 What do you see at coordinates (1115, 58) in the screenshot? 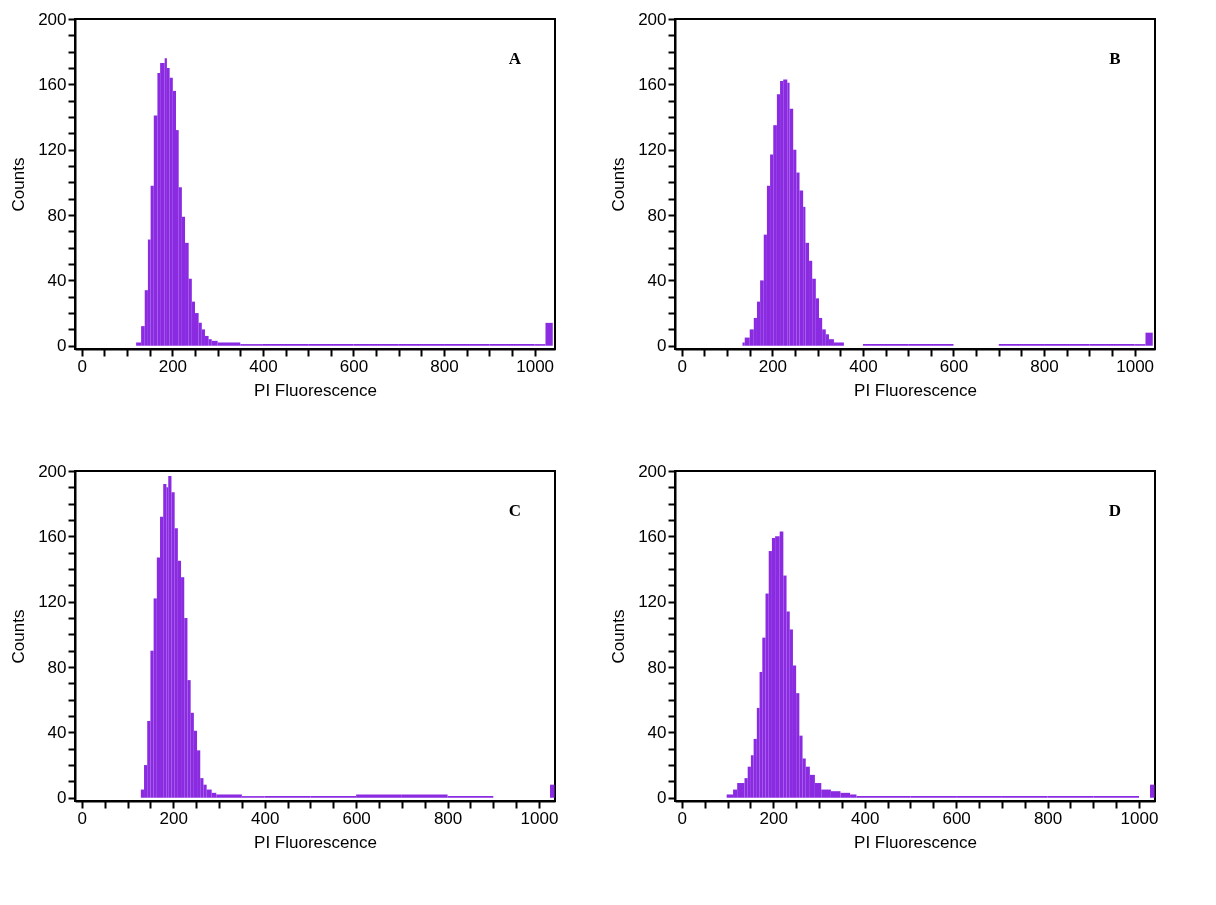
I see `annotation: B` at bounding box center [1115, 58].